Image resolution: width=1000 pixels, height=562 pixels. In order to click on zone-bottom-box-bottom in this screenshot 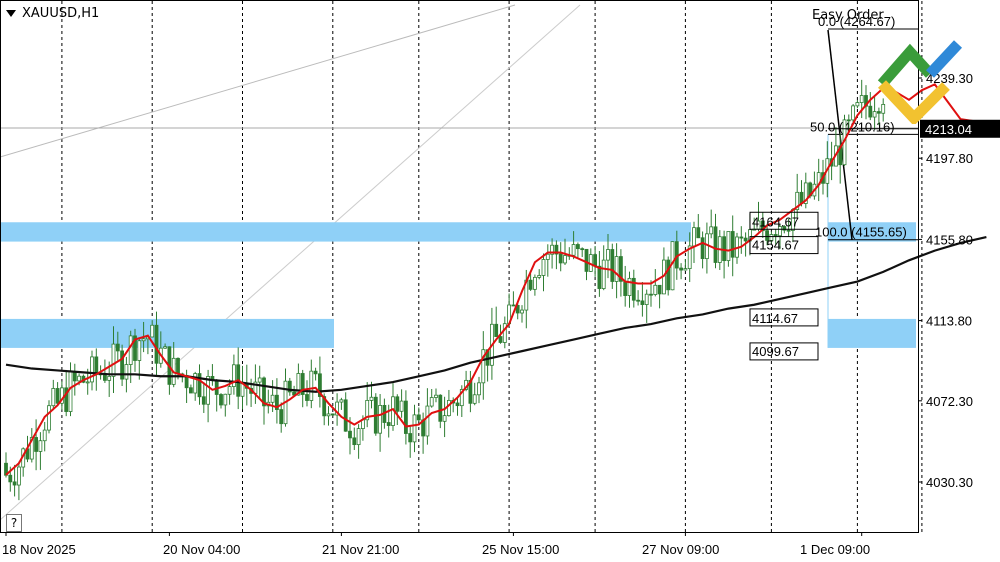, I will do `click(784, 351)`.